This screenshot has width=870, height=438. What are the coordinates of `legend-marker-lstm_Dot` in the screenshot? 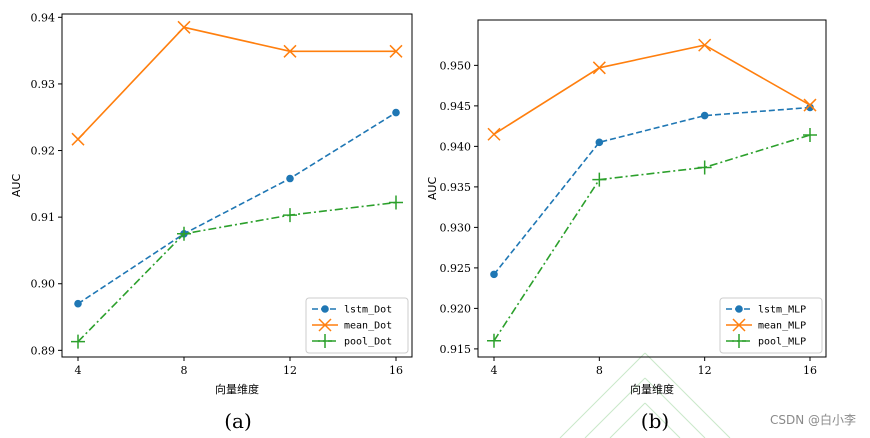 It's located at (325, 309).